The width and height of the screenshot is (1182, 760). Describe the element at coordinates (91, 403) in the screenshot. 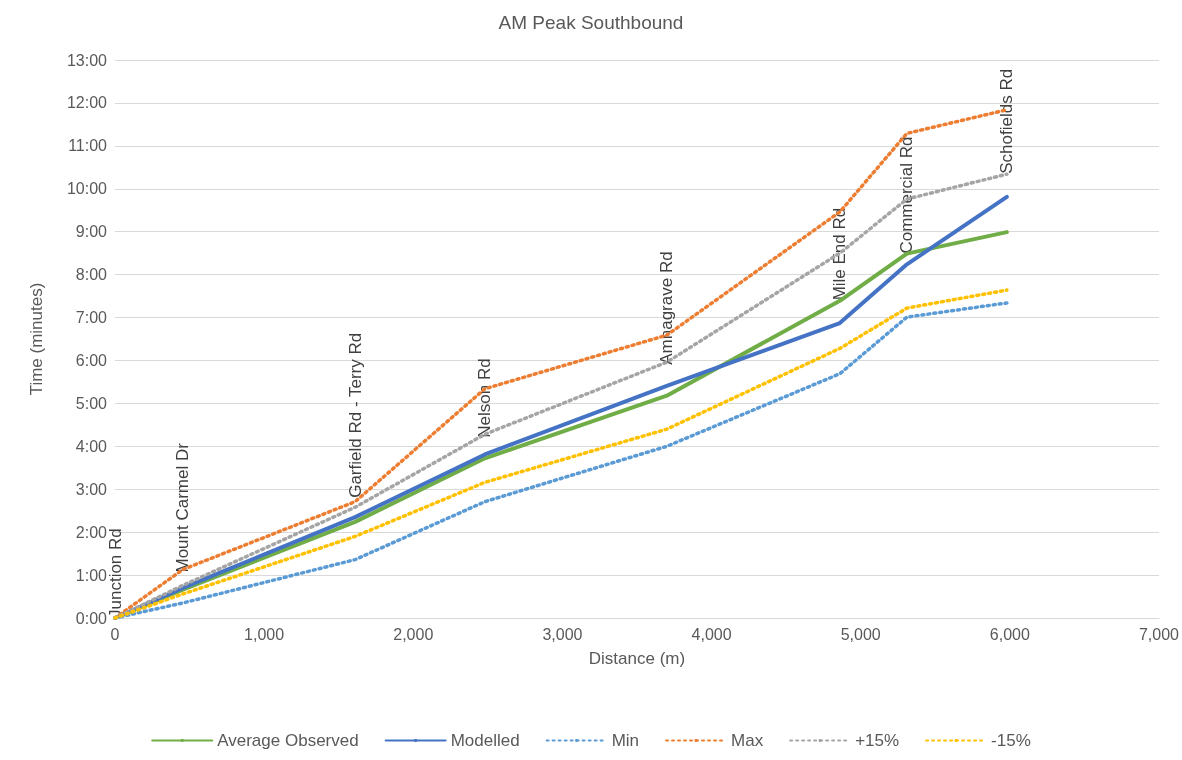

I see `y-tick-label: 5:00` at that location.